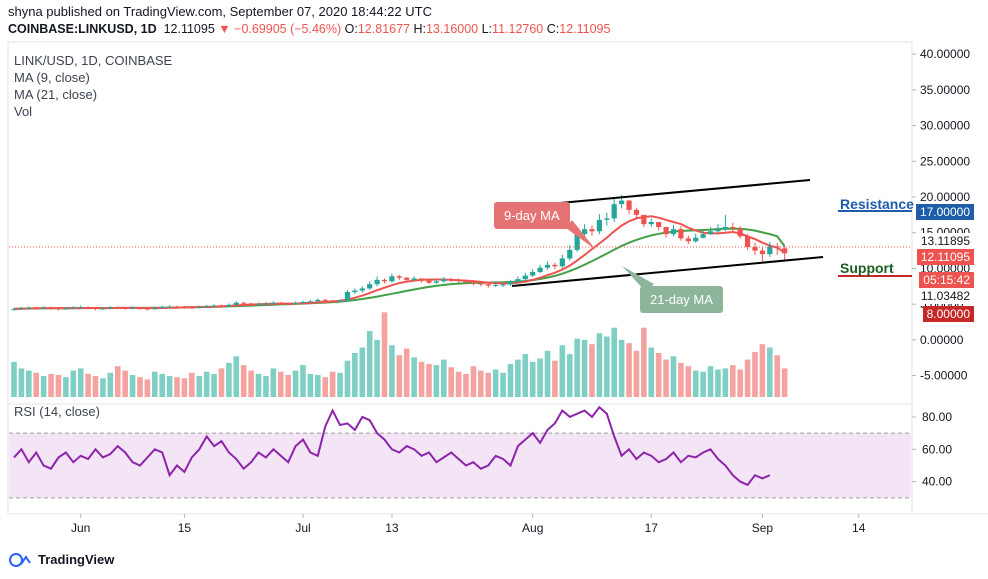 The width and height of the screenshot is (988, 579). Describe the element at coordinates (945, 126) in the screenshot. I see `price-tick-label: 30.00000` at that location.